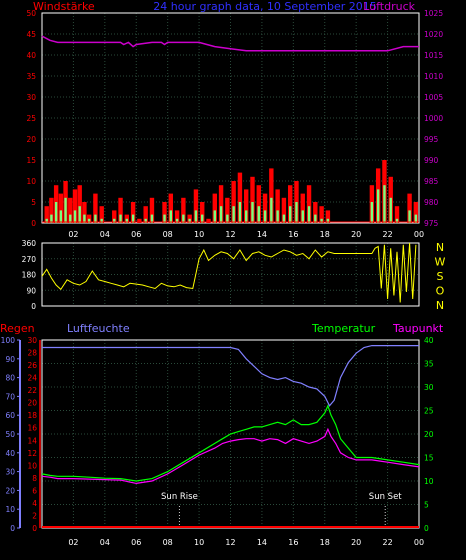 This screenshot has height=560, width=466. I want to click on humidity-y-tick-label: 50, so click(10, 434).